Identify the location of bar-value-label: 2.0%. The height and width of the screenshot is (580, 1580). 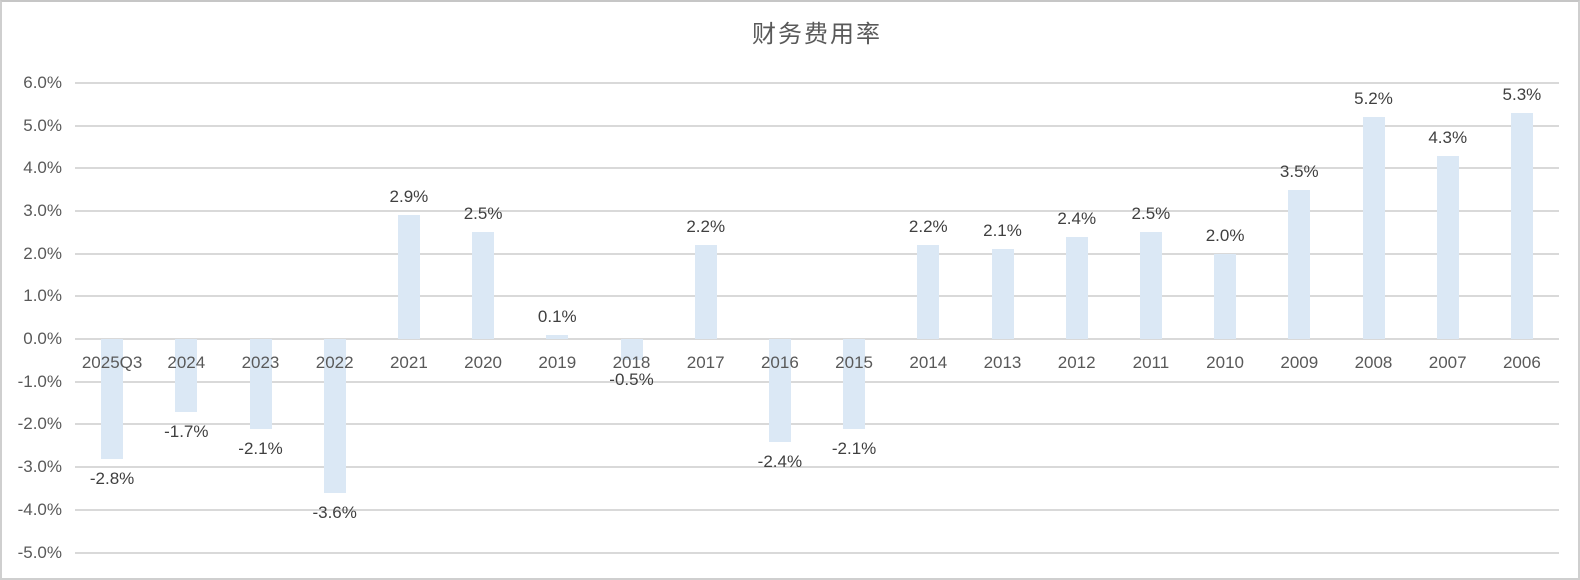
(1225, 235).